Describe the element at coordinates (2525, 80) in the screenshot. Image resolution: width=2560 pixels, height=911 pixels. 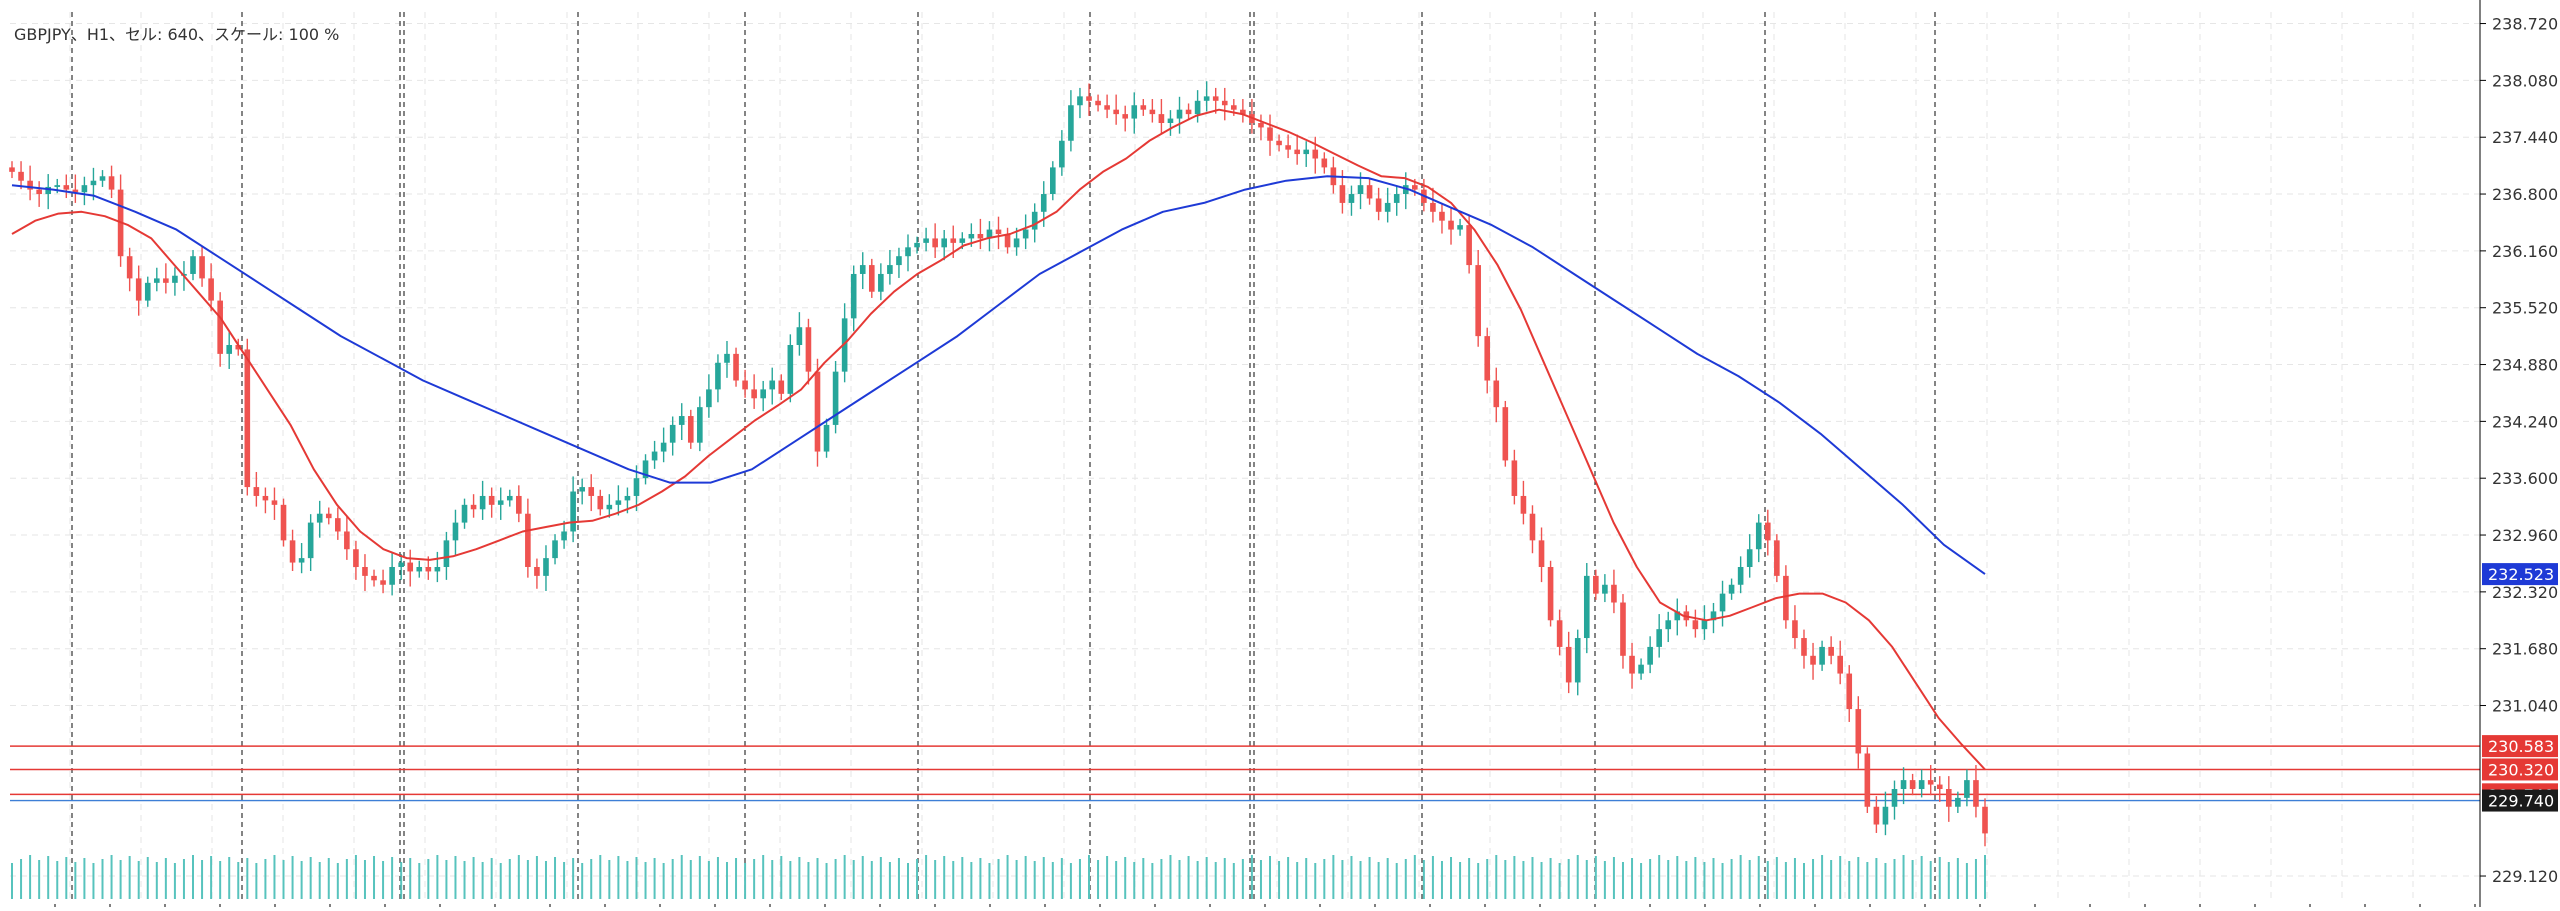
I see `y-tick-label: 238.080` at that location.